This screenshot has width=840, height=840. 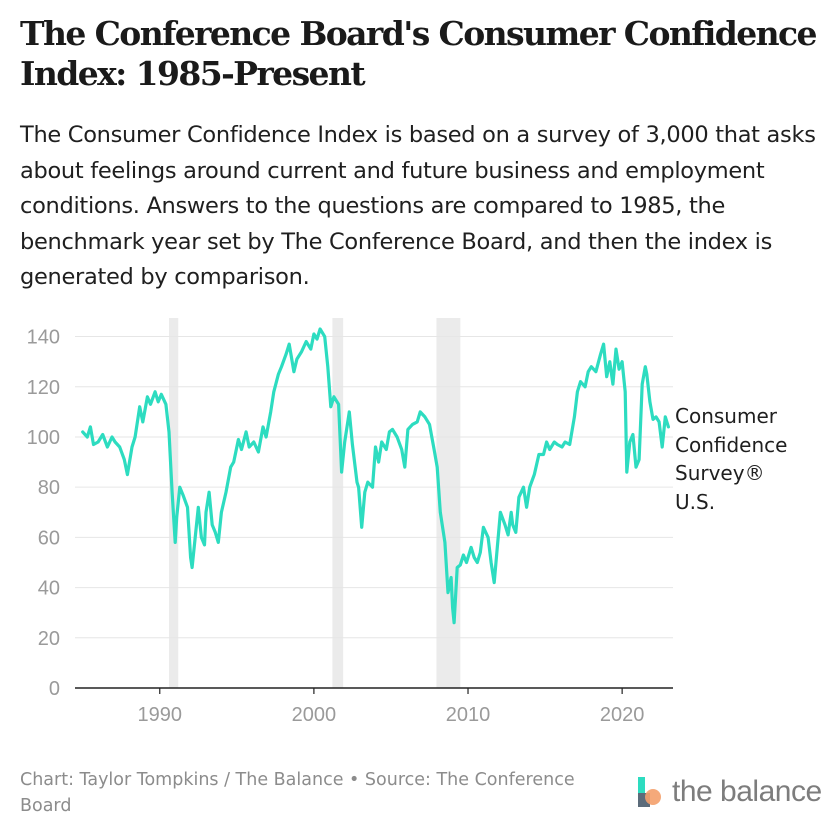 What do you see at coordinates (726, 416) in the screenshot?
I see `series-label-line-1: Consumer` at bounding box center [726, 416].